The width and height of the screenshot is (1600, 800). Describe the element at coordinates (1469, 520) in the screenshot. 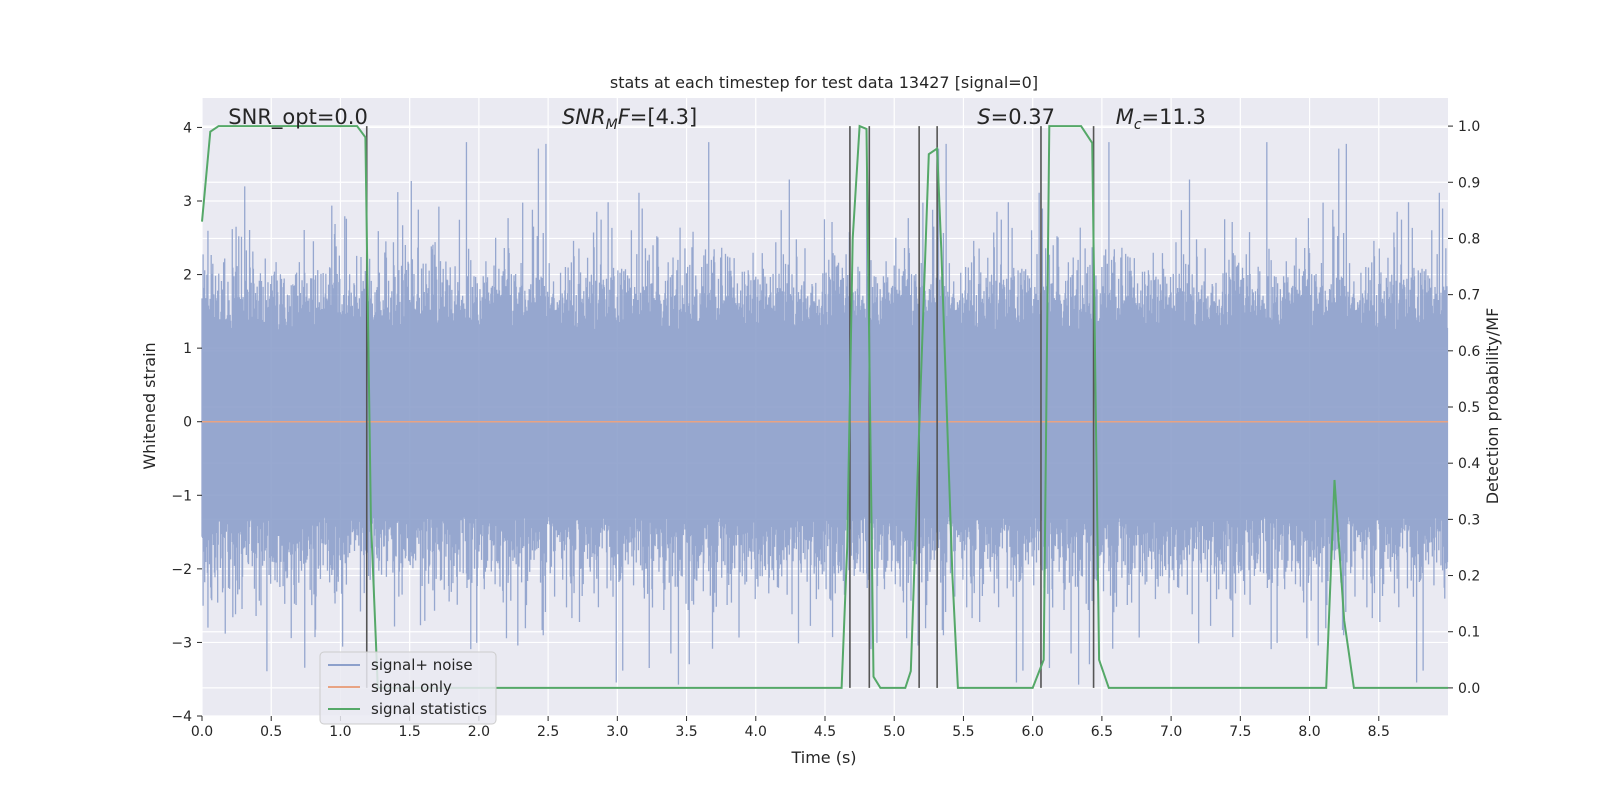

I see `y-right-tick-label: 0.3` at that location.